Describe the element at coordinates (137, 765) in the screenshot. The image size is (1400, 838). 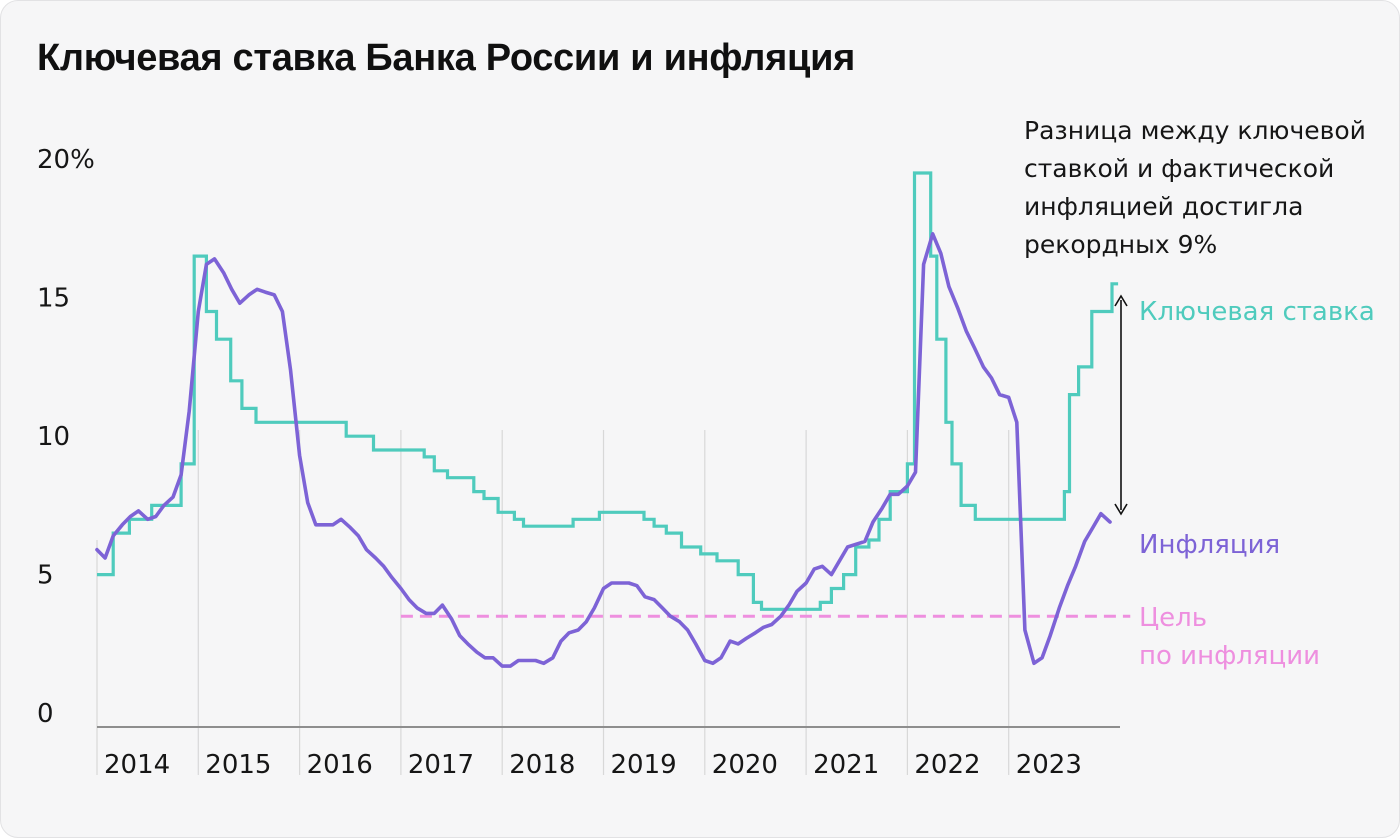
I see `x-tick-label: 2014` at that location.